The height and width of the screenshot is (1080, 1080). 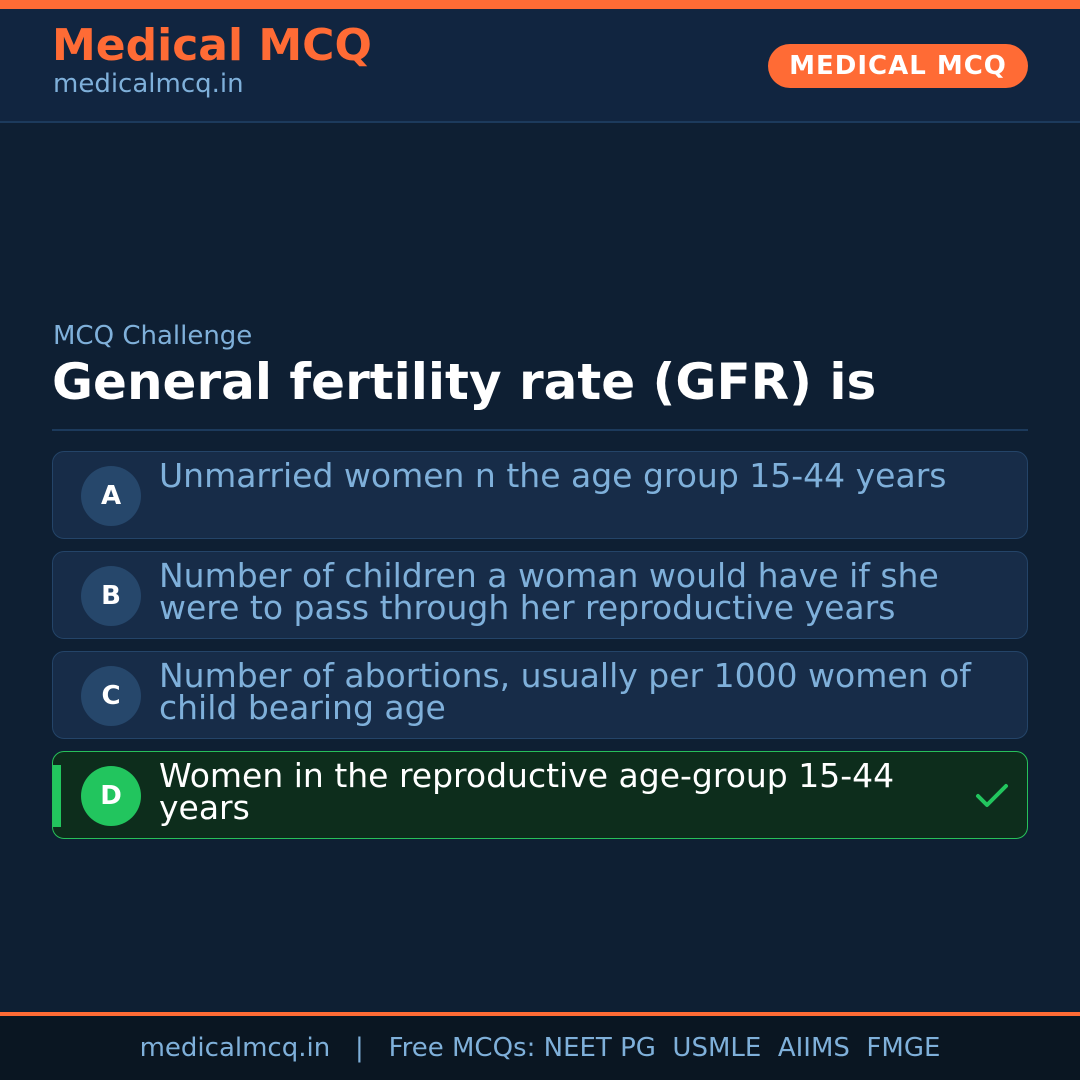 What do you see at coordinates (992, 795) in the screenshot?
I see `check-icon` at bounding box center [992, 795].